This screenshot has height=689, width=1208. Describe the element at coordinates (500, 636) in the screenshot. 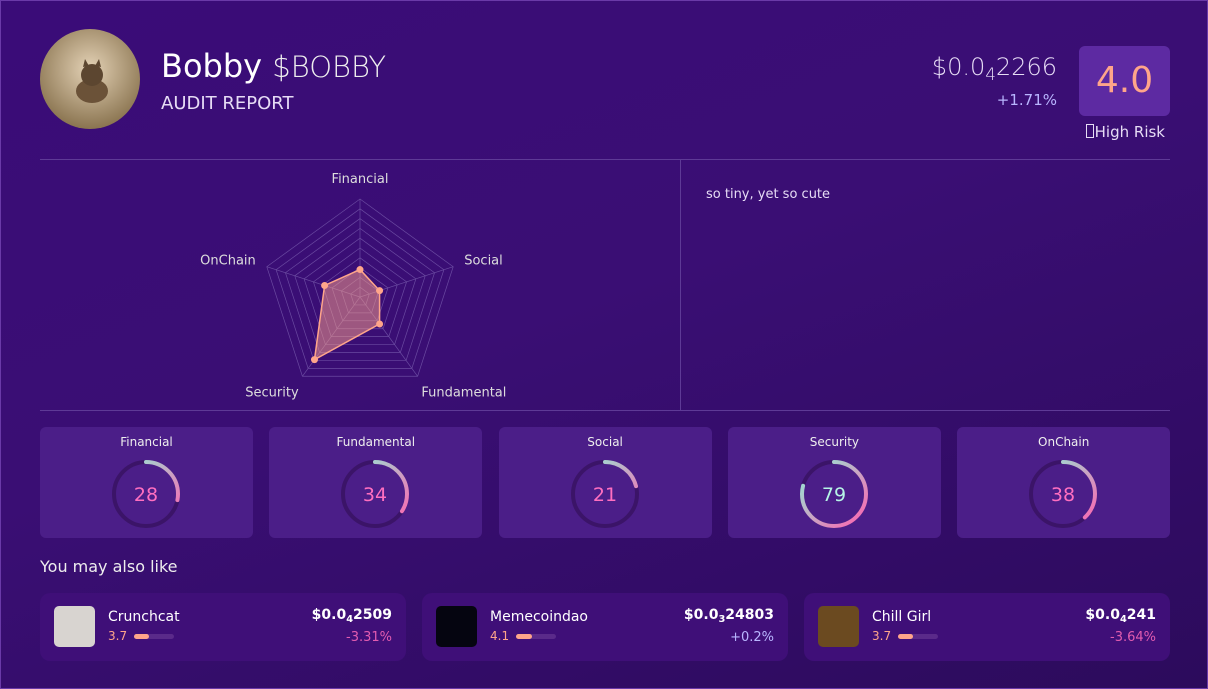

I see `rec-rating: 4.1` at that location.